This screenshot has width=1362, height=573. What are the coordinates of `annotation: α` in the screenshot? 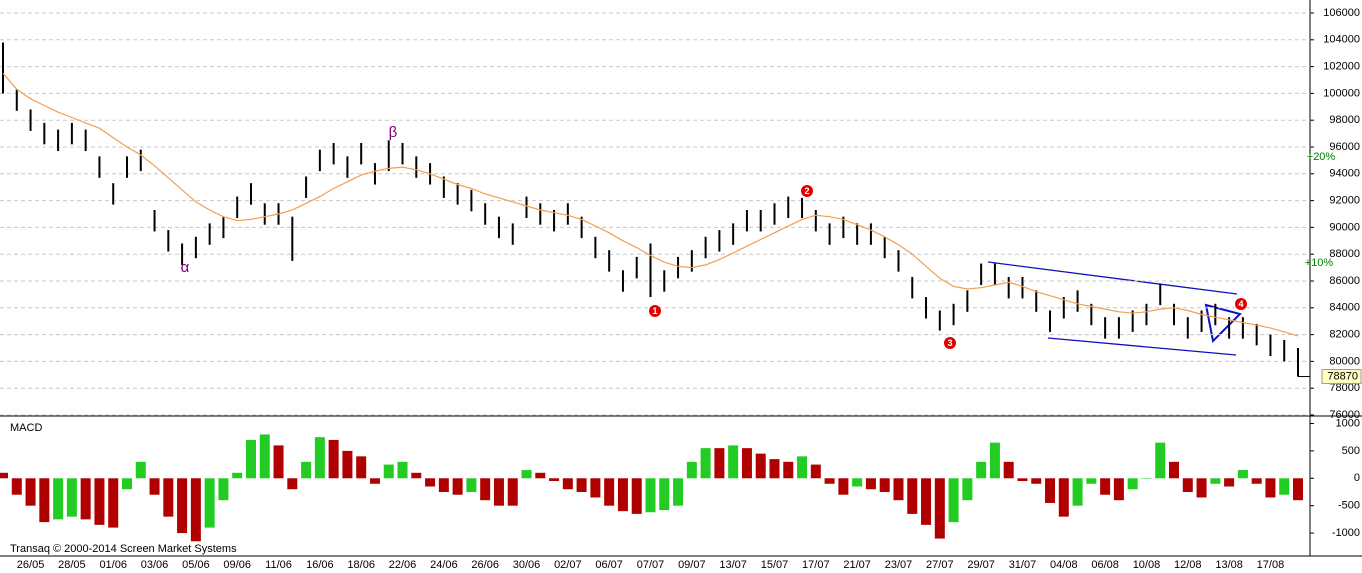 It's located at (185, 267).